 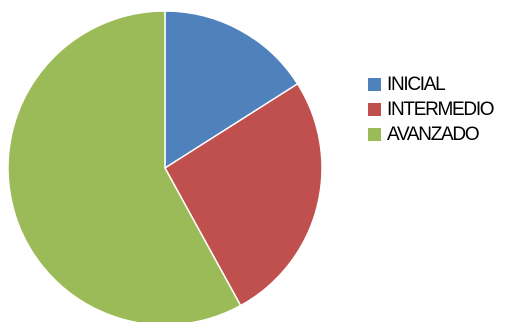 I want to click on legend-swatch-inicial, so click(x=374, y=84).